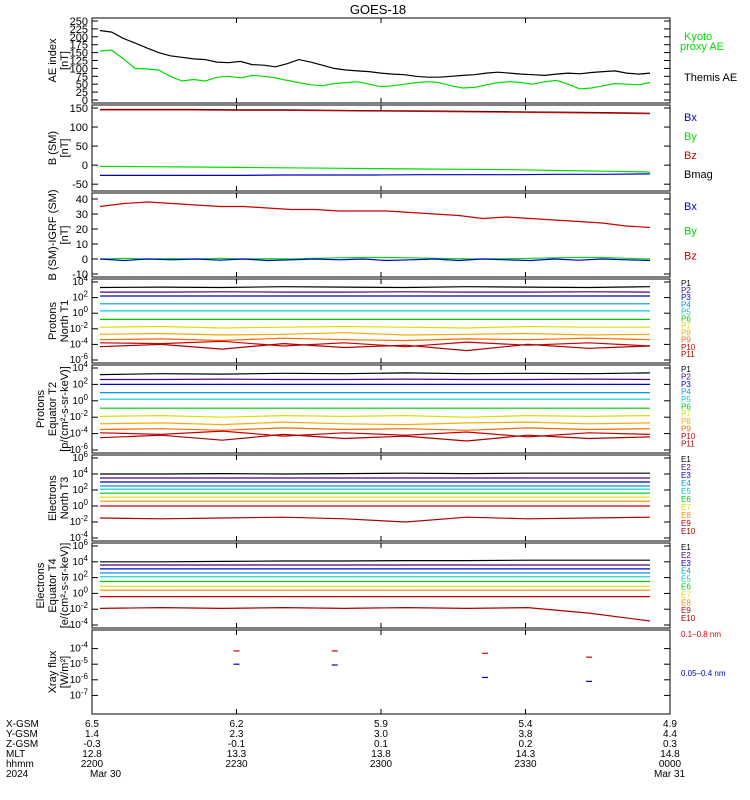 The image size is (750, 800). I want to click on plot-title: GOES-18, so click(378, 9).